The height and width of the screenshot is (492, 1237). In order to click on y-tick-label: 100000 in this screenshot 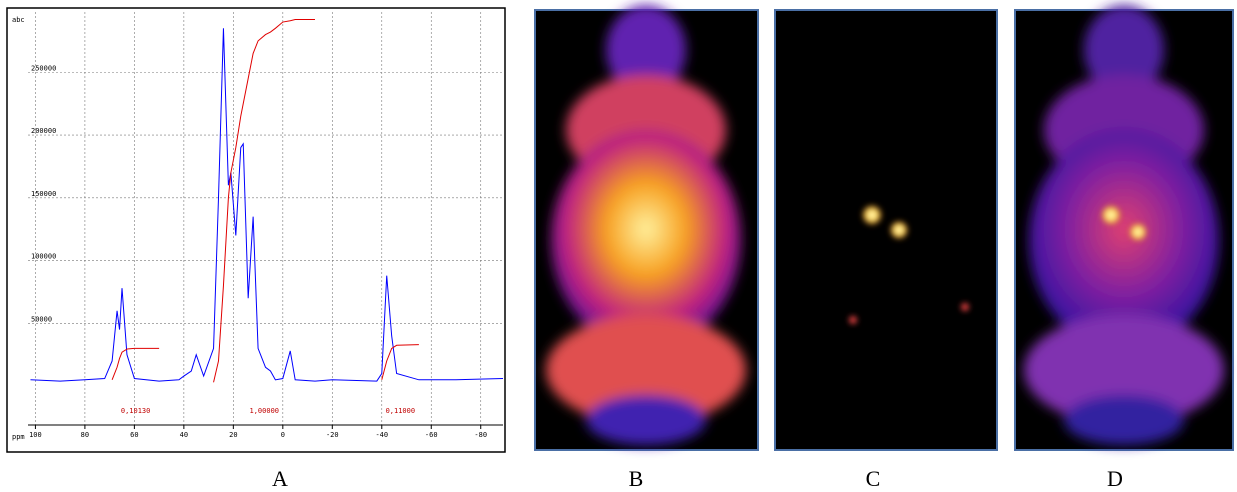, I will do `click(43, 257)`.